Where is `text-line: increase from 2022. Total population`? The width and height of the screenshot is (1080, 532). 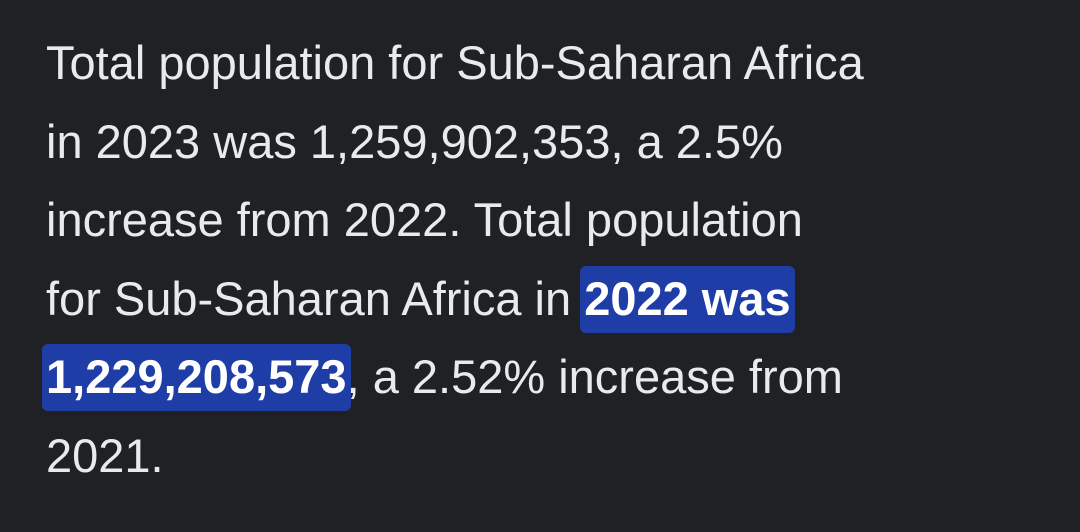 text-line: increase from 2022. Total population is located at coordinates (455, 220).